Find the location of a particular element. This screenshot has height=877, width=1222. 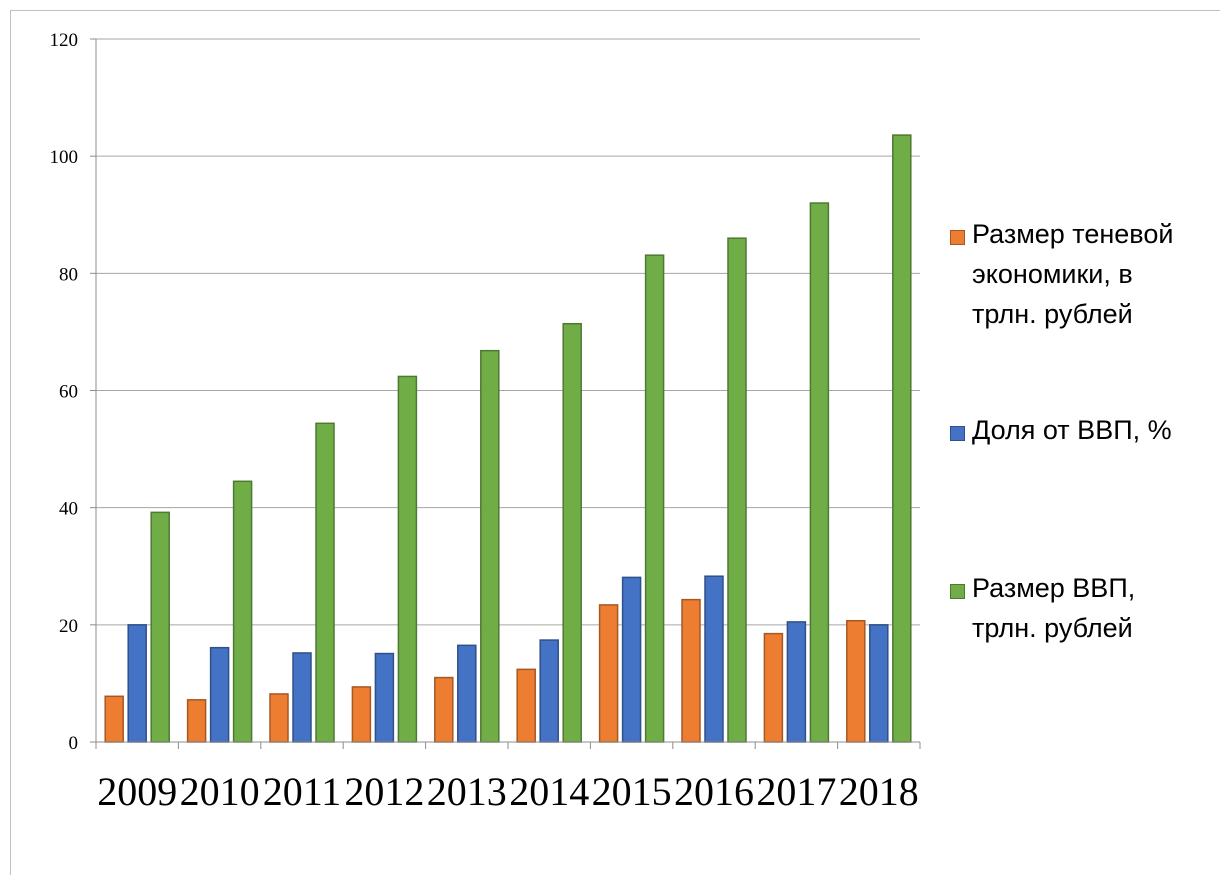

y-tick-label: 80 is located at coordinates (68, 274).